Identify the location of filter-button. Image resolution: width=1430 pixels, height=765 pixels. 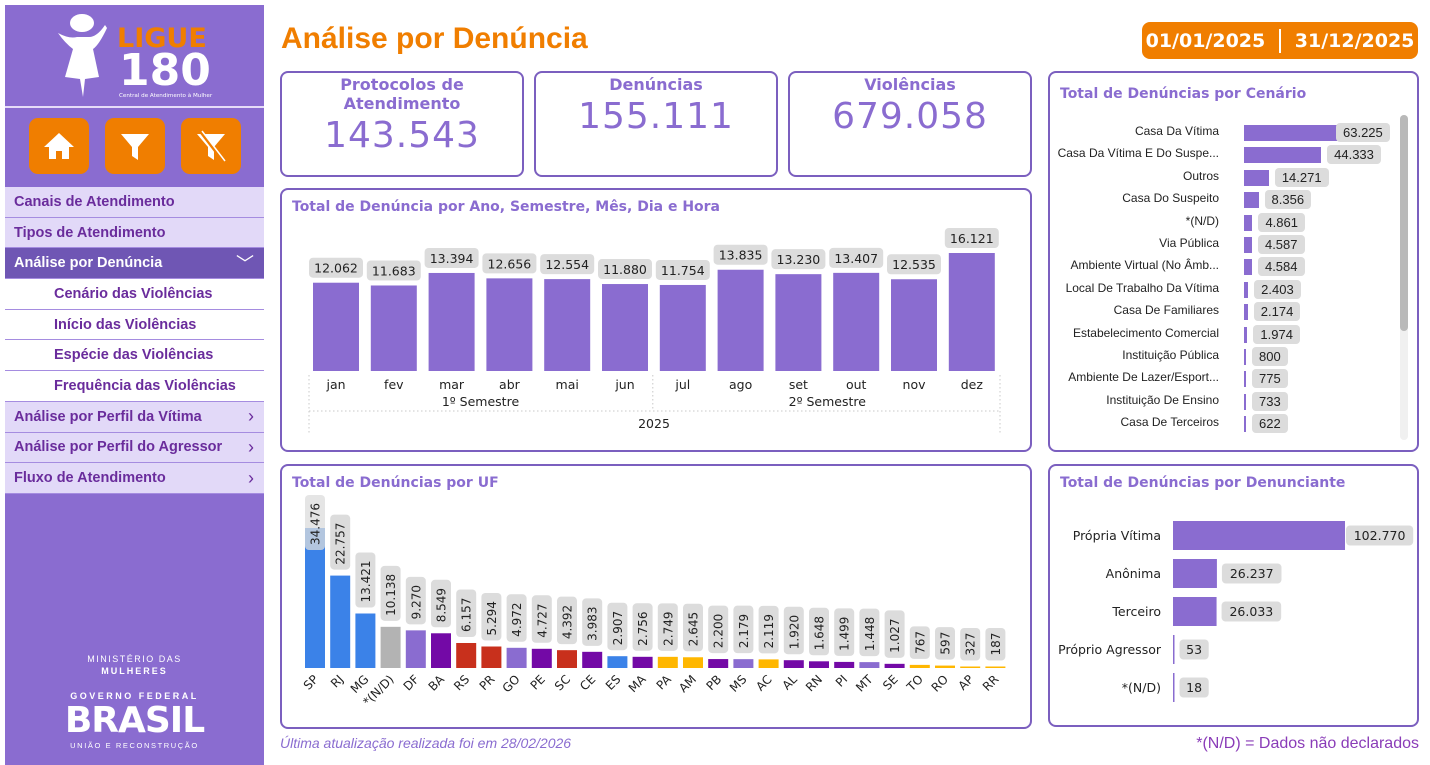
(135, 146).